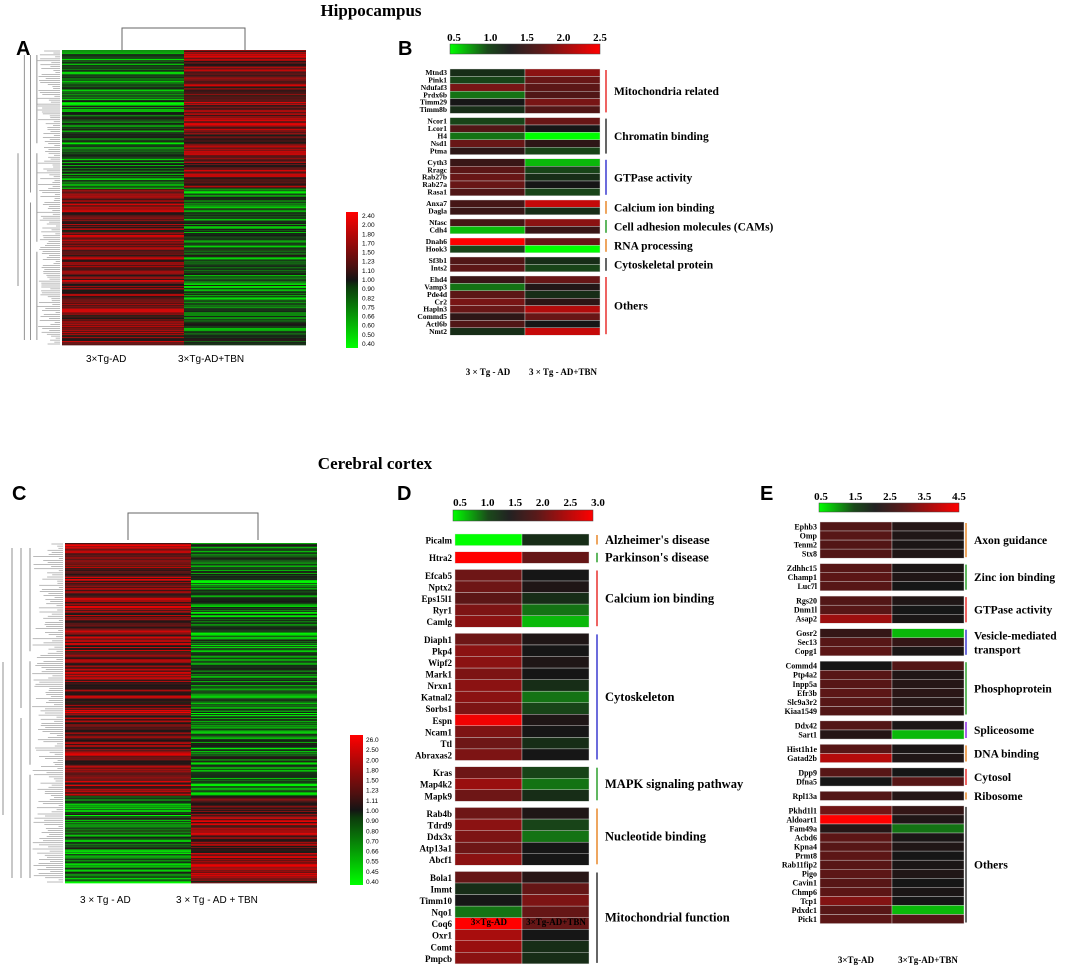 This screenshot has width=1072, height=969. What do you see at coordinates (437, 241) in the screenshot?
I see `gene-label: Dnah6` at bounding box center [437, 241].